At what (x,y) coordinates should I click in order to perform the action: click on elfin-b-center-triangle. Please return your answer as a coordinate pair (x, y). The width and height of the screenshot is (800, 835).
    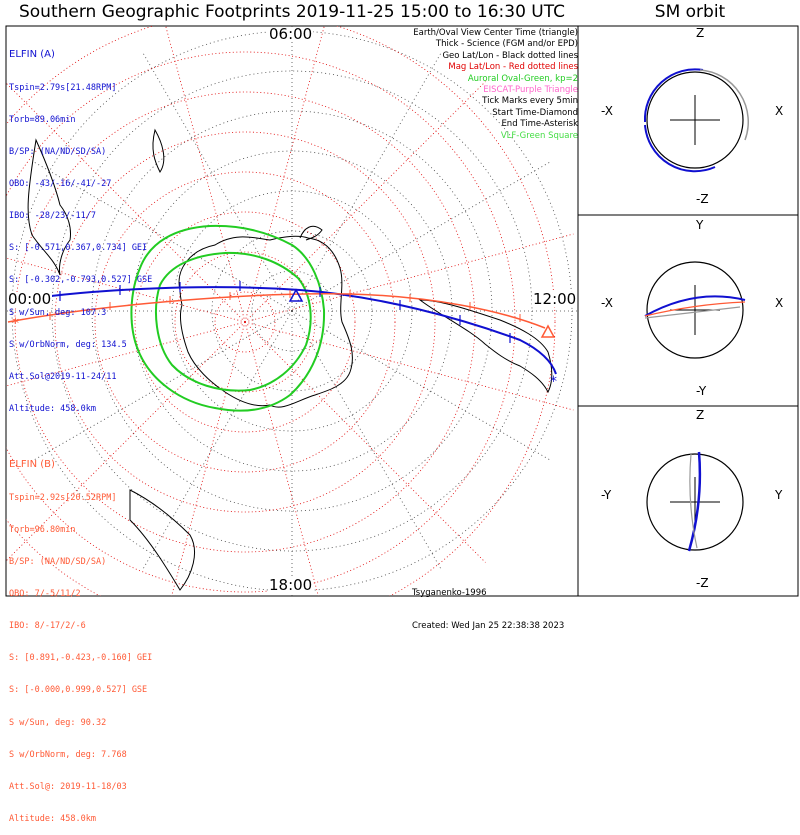
    Looking at the image, I should click on (548, 331).